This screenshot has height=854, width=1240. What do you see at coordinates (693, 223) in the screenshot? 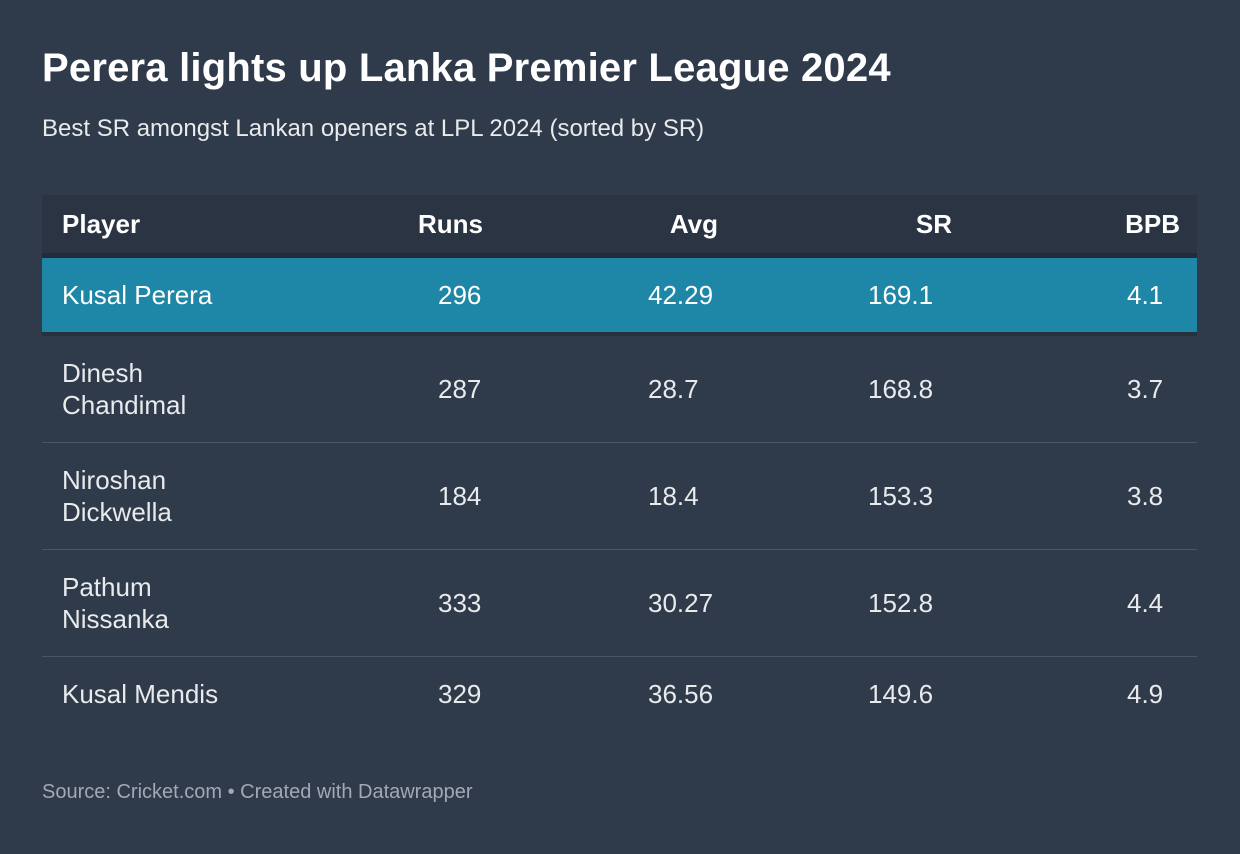
I see `column-header-avg: Avg` at bounding box center [693, 223].